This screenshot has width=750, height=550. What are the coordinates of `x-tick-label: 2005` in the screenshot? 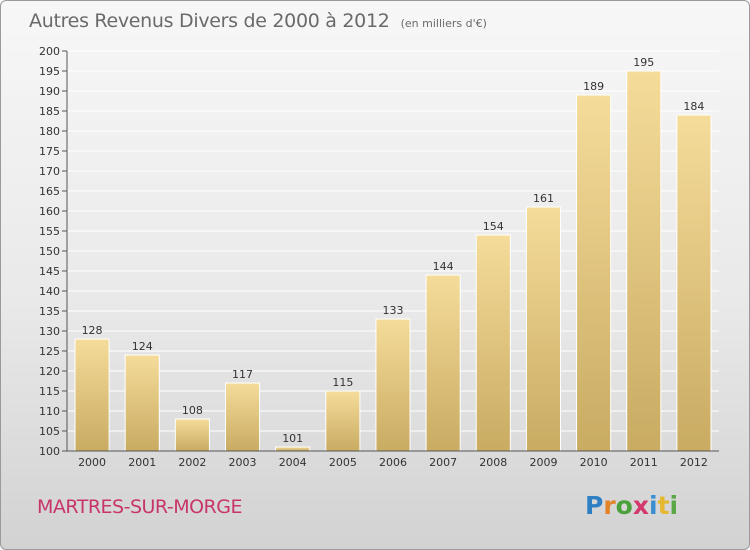 It's located at (343, 462).